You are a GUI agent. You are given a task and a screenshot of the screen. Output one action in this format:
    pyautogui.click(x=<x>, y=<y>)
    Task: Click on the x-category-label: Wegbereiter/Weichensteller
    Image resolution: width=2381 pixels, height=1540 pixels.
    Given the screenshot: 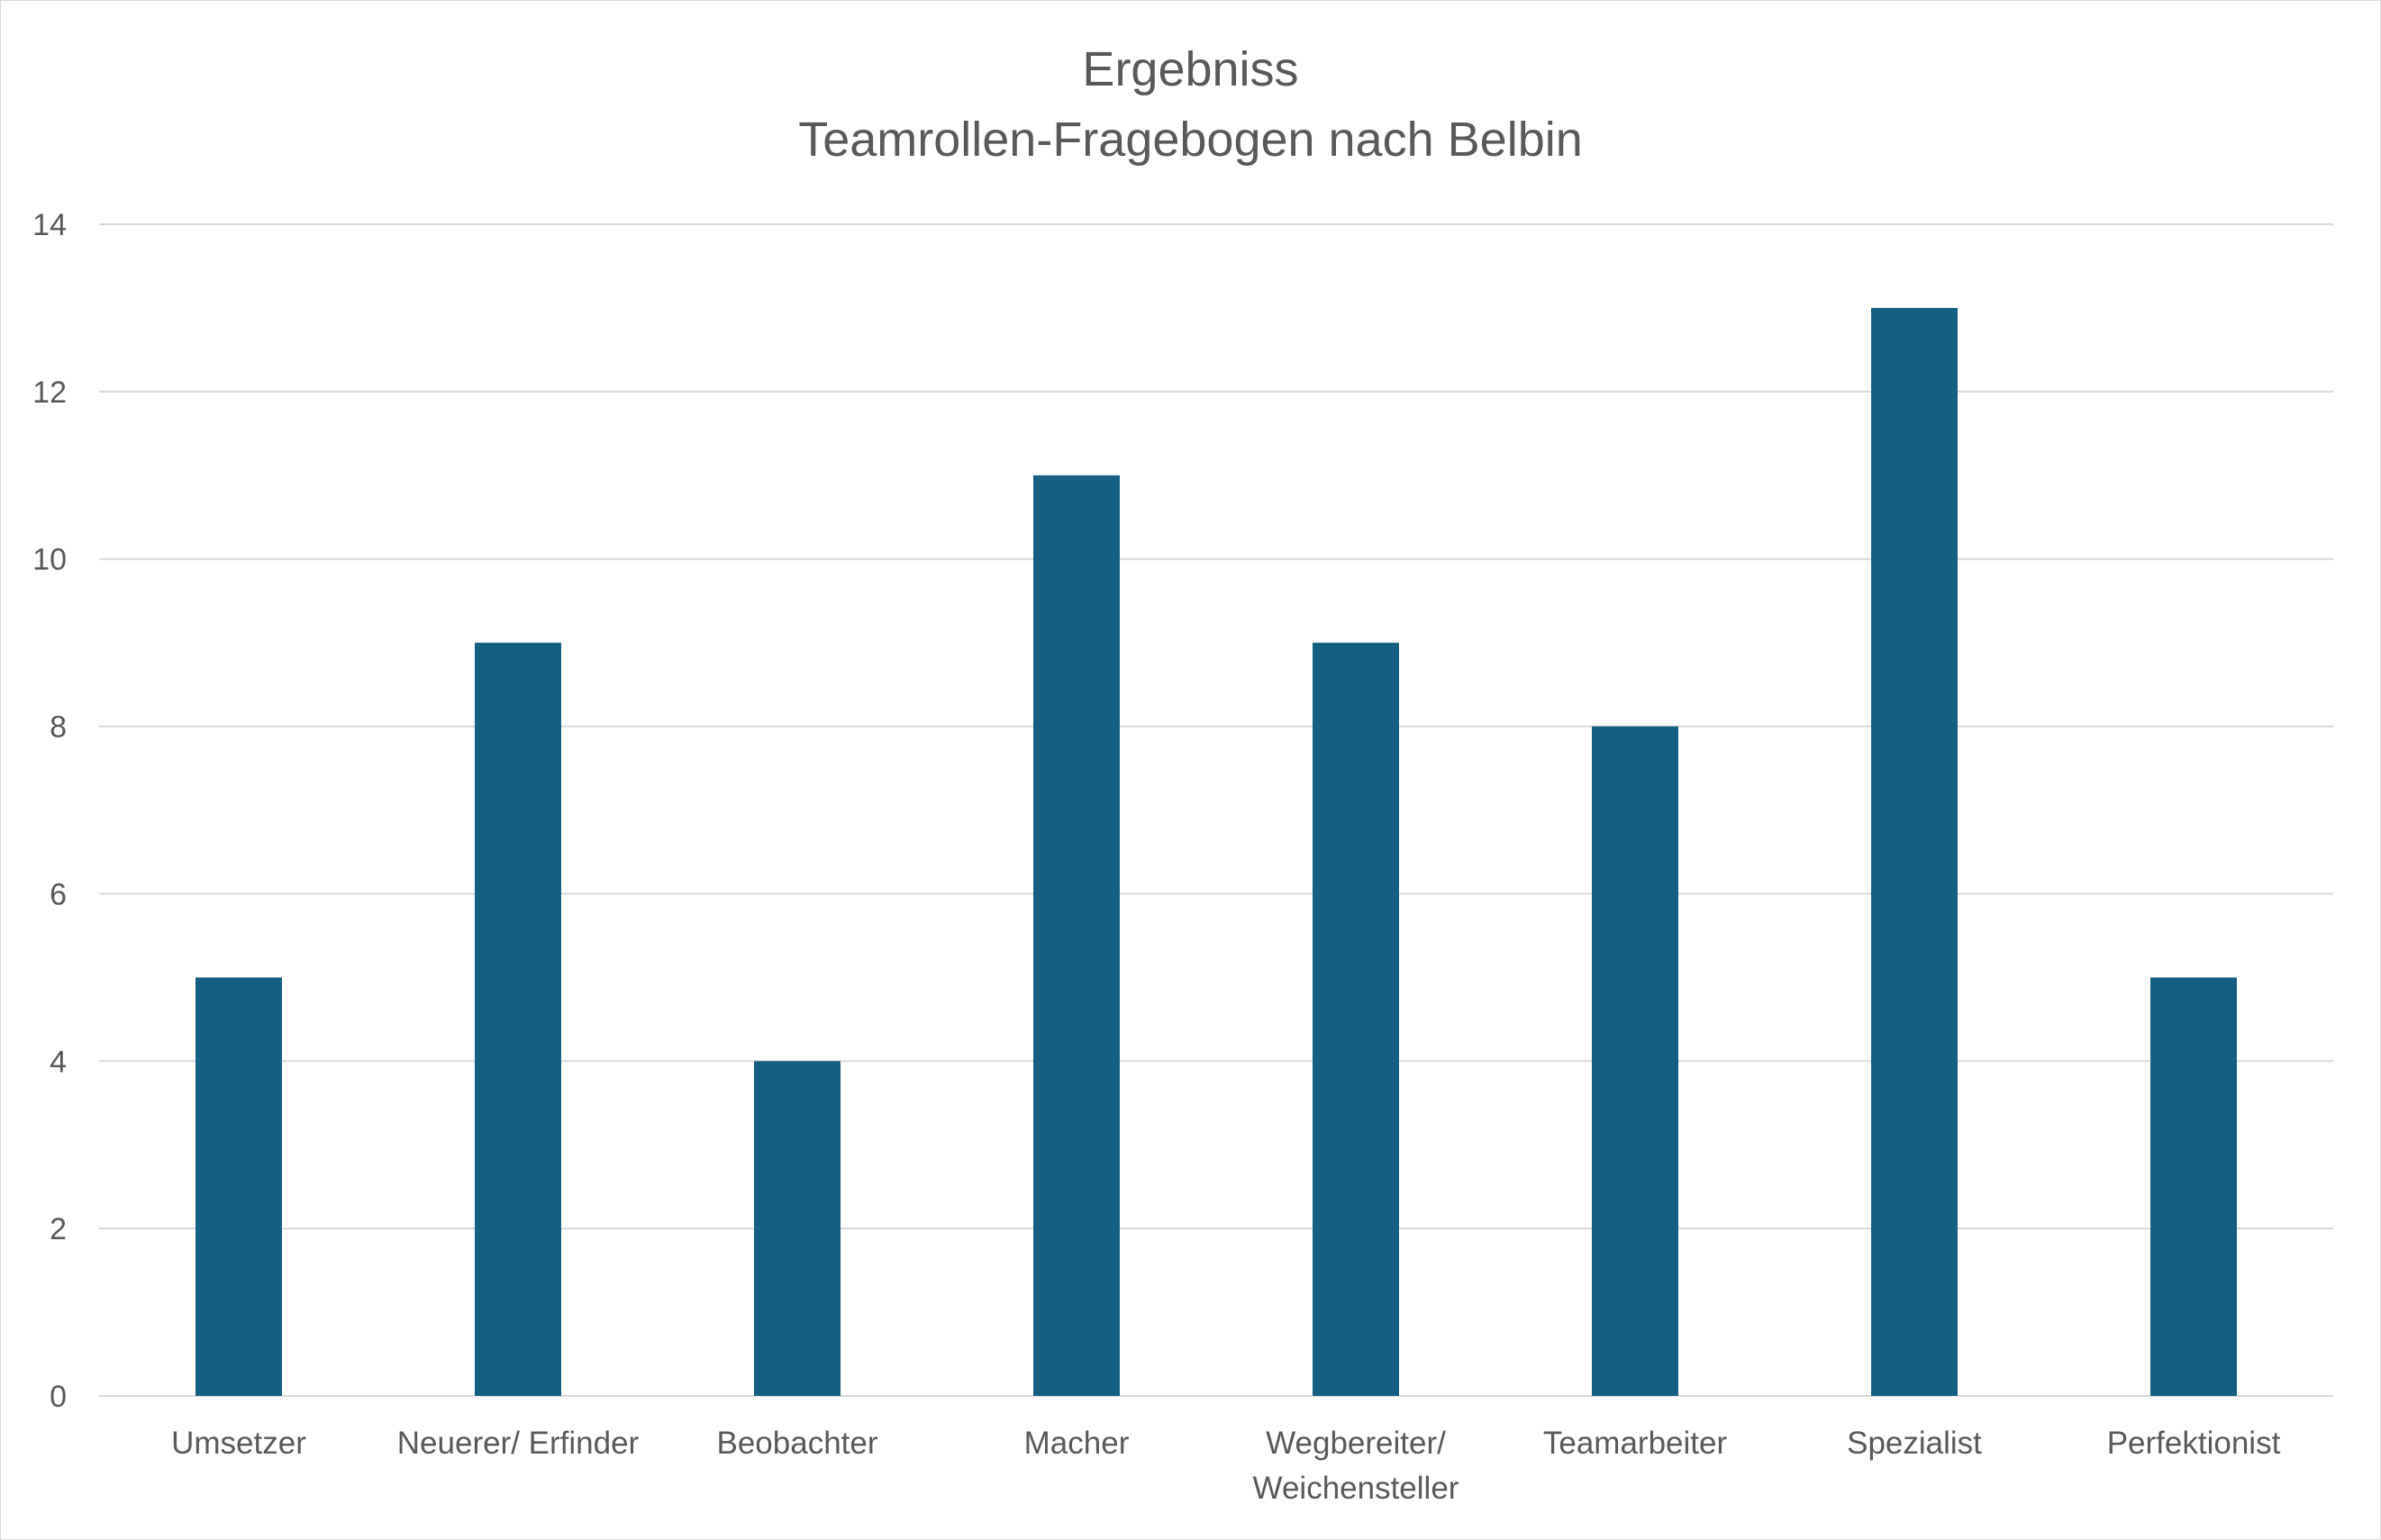 What is the action you would take?
    pyautogui.click(x=1356, y=1466)
    